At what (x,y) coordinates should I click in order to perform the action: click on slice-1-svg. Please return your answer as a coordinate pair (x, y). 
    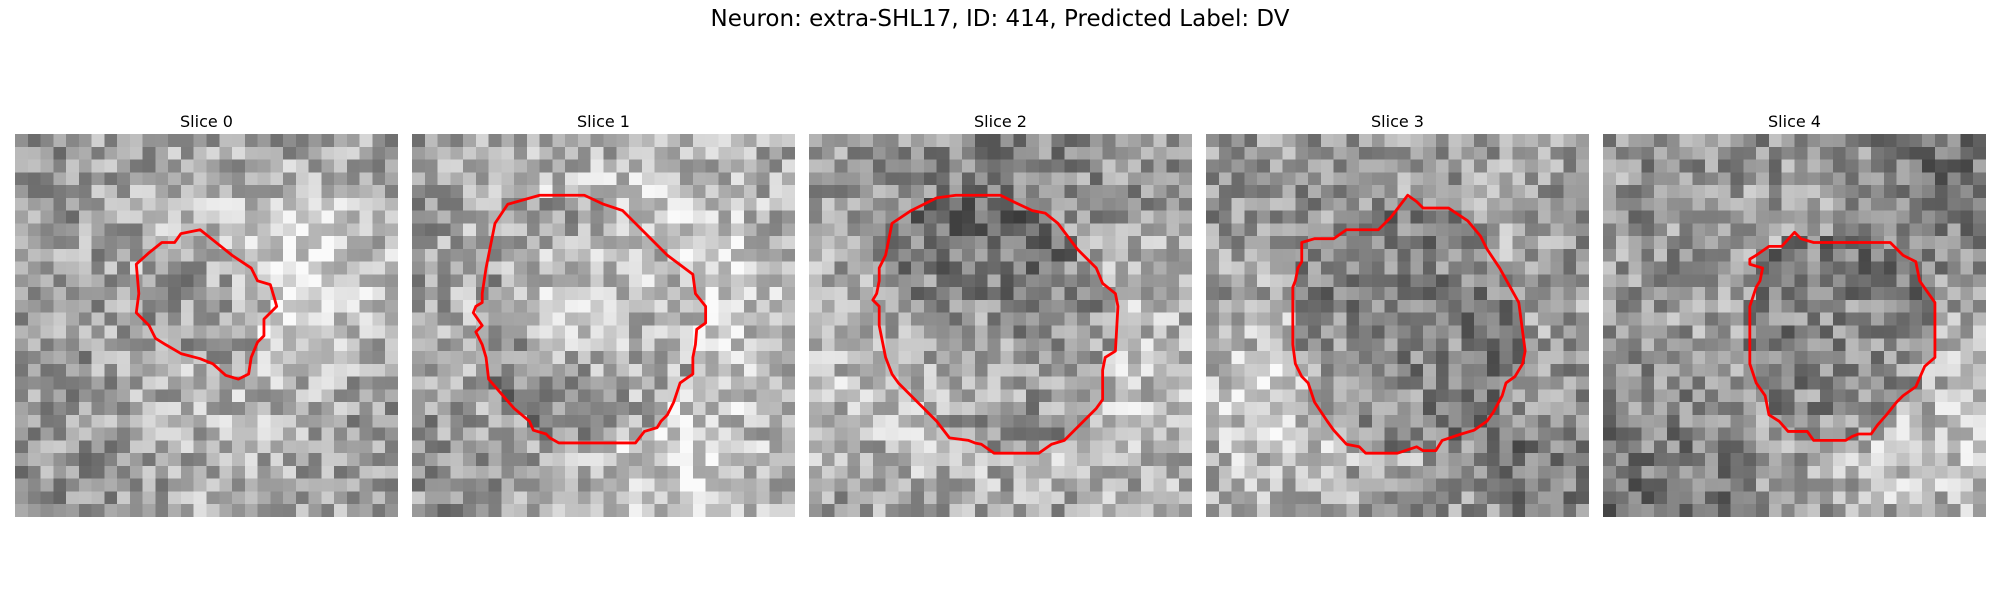
    Looking at the image, I should click on (603, 325).